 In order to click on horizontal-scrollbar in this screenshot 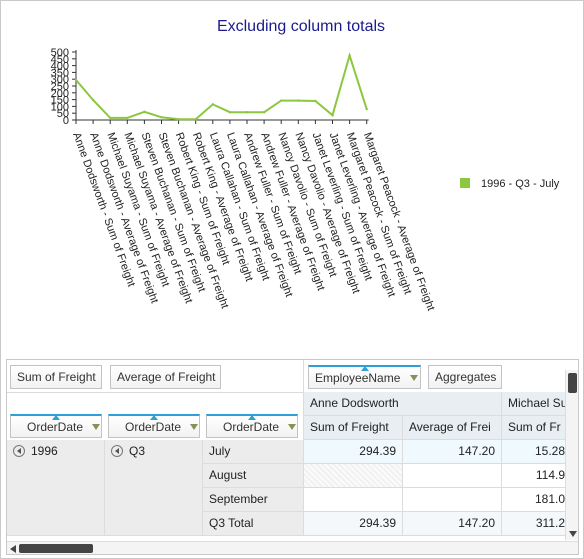, I will do `click(292, 547)`.